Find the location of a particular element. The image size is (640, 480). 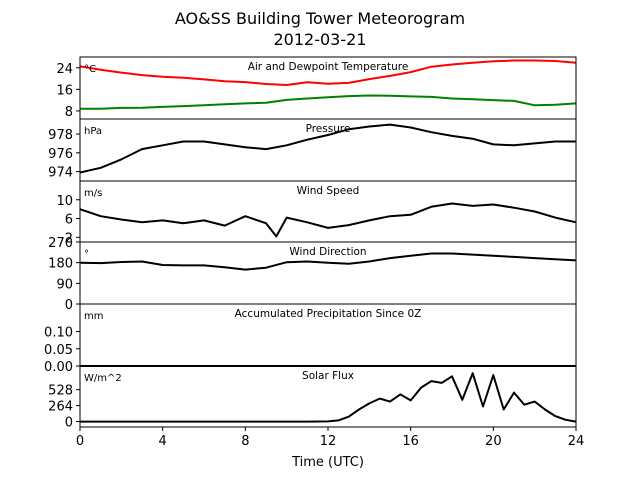

x-tick-label-4: 16 is located at coordinates (410, 441).